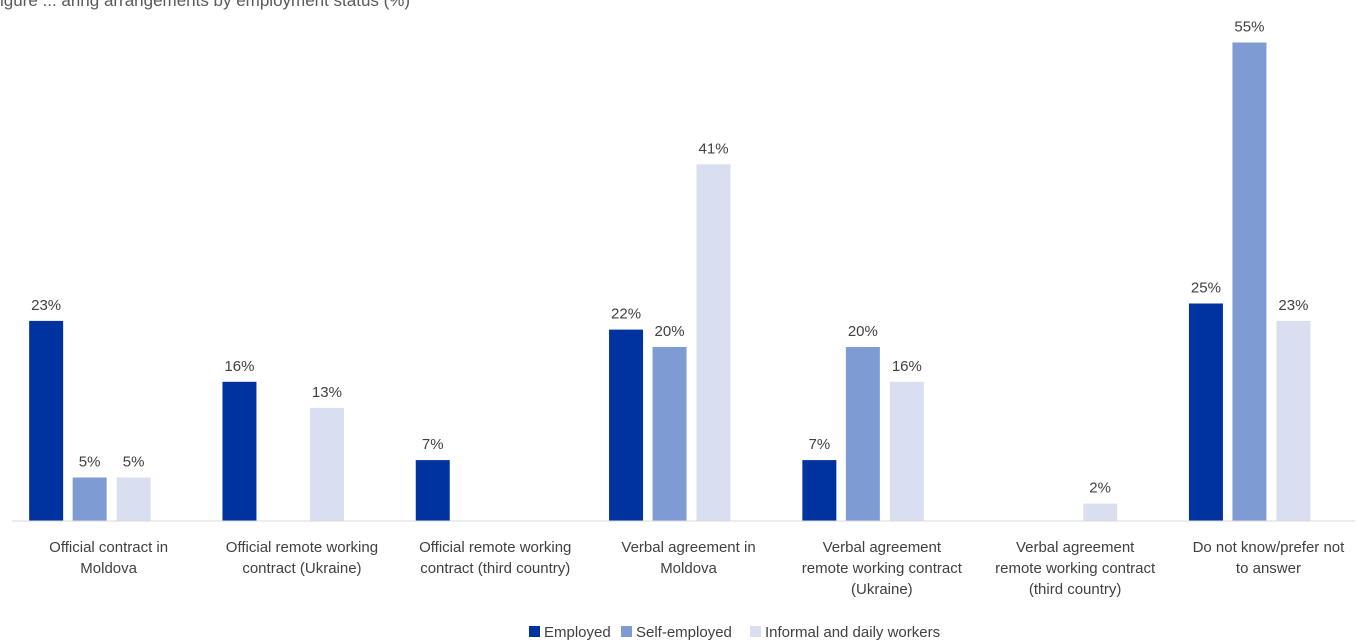 Image resolution: width=1358 pixels, height=641 pixels. I want to click on data-label: 55%, so click(1249, 27).